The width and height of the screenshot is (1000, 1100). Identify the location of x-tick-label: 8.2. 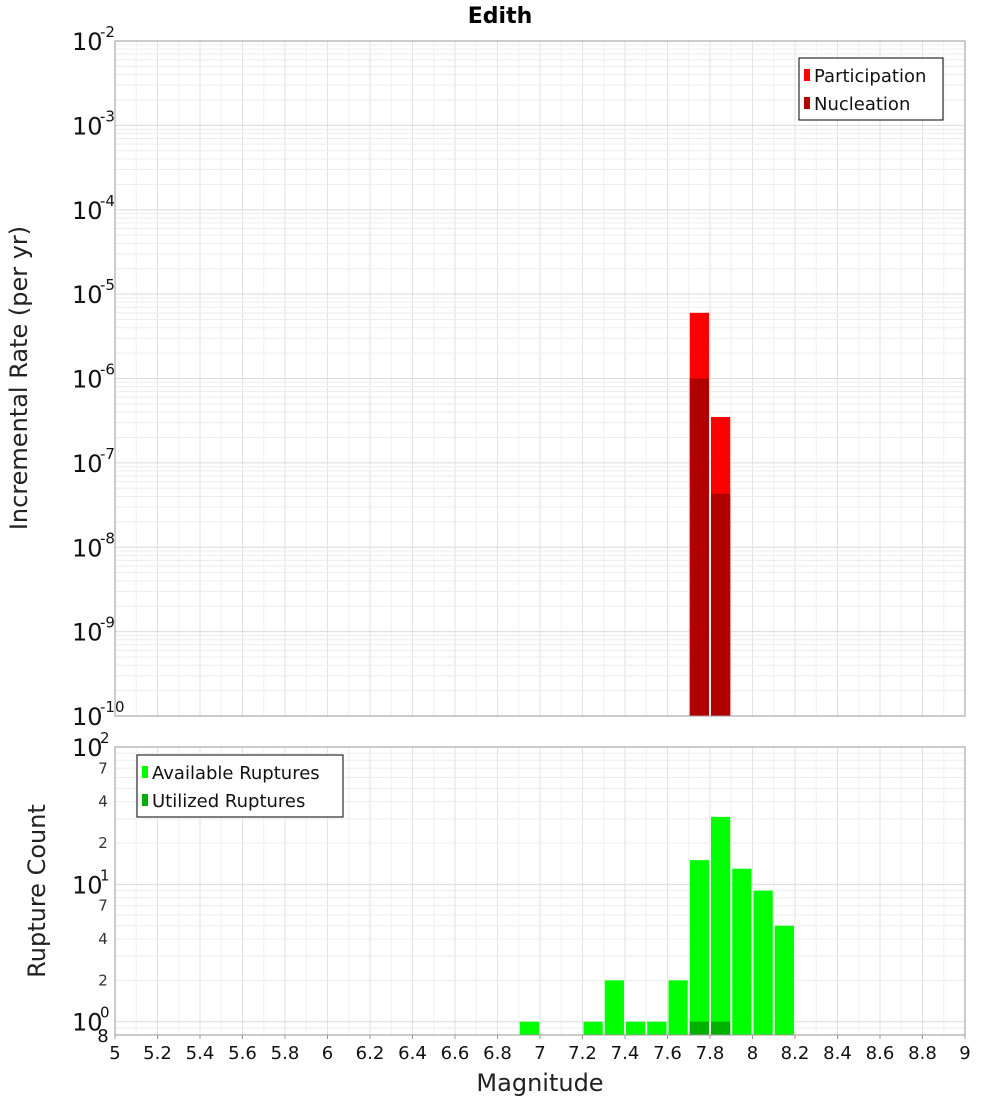
(795, 1053).